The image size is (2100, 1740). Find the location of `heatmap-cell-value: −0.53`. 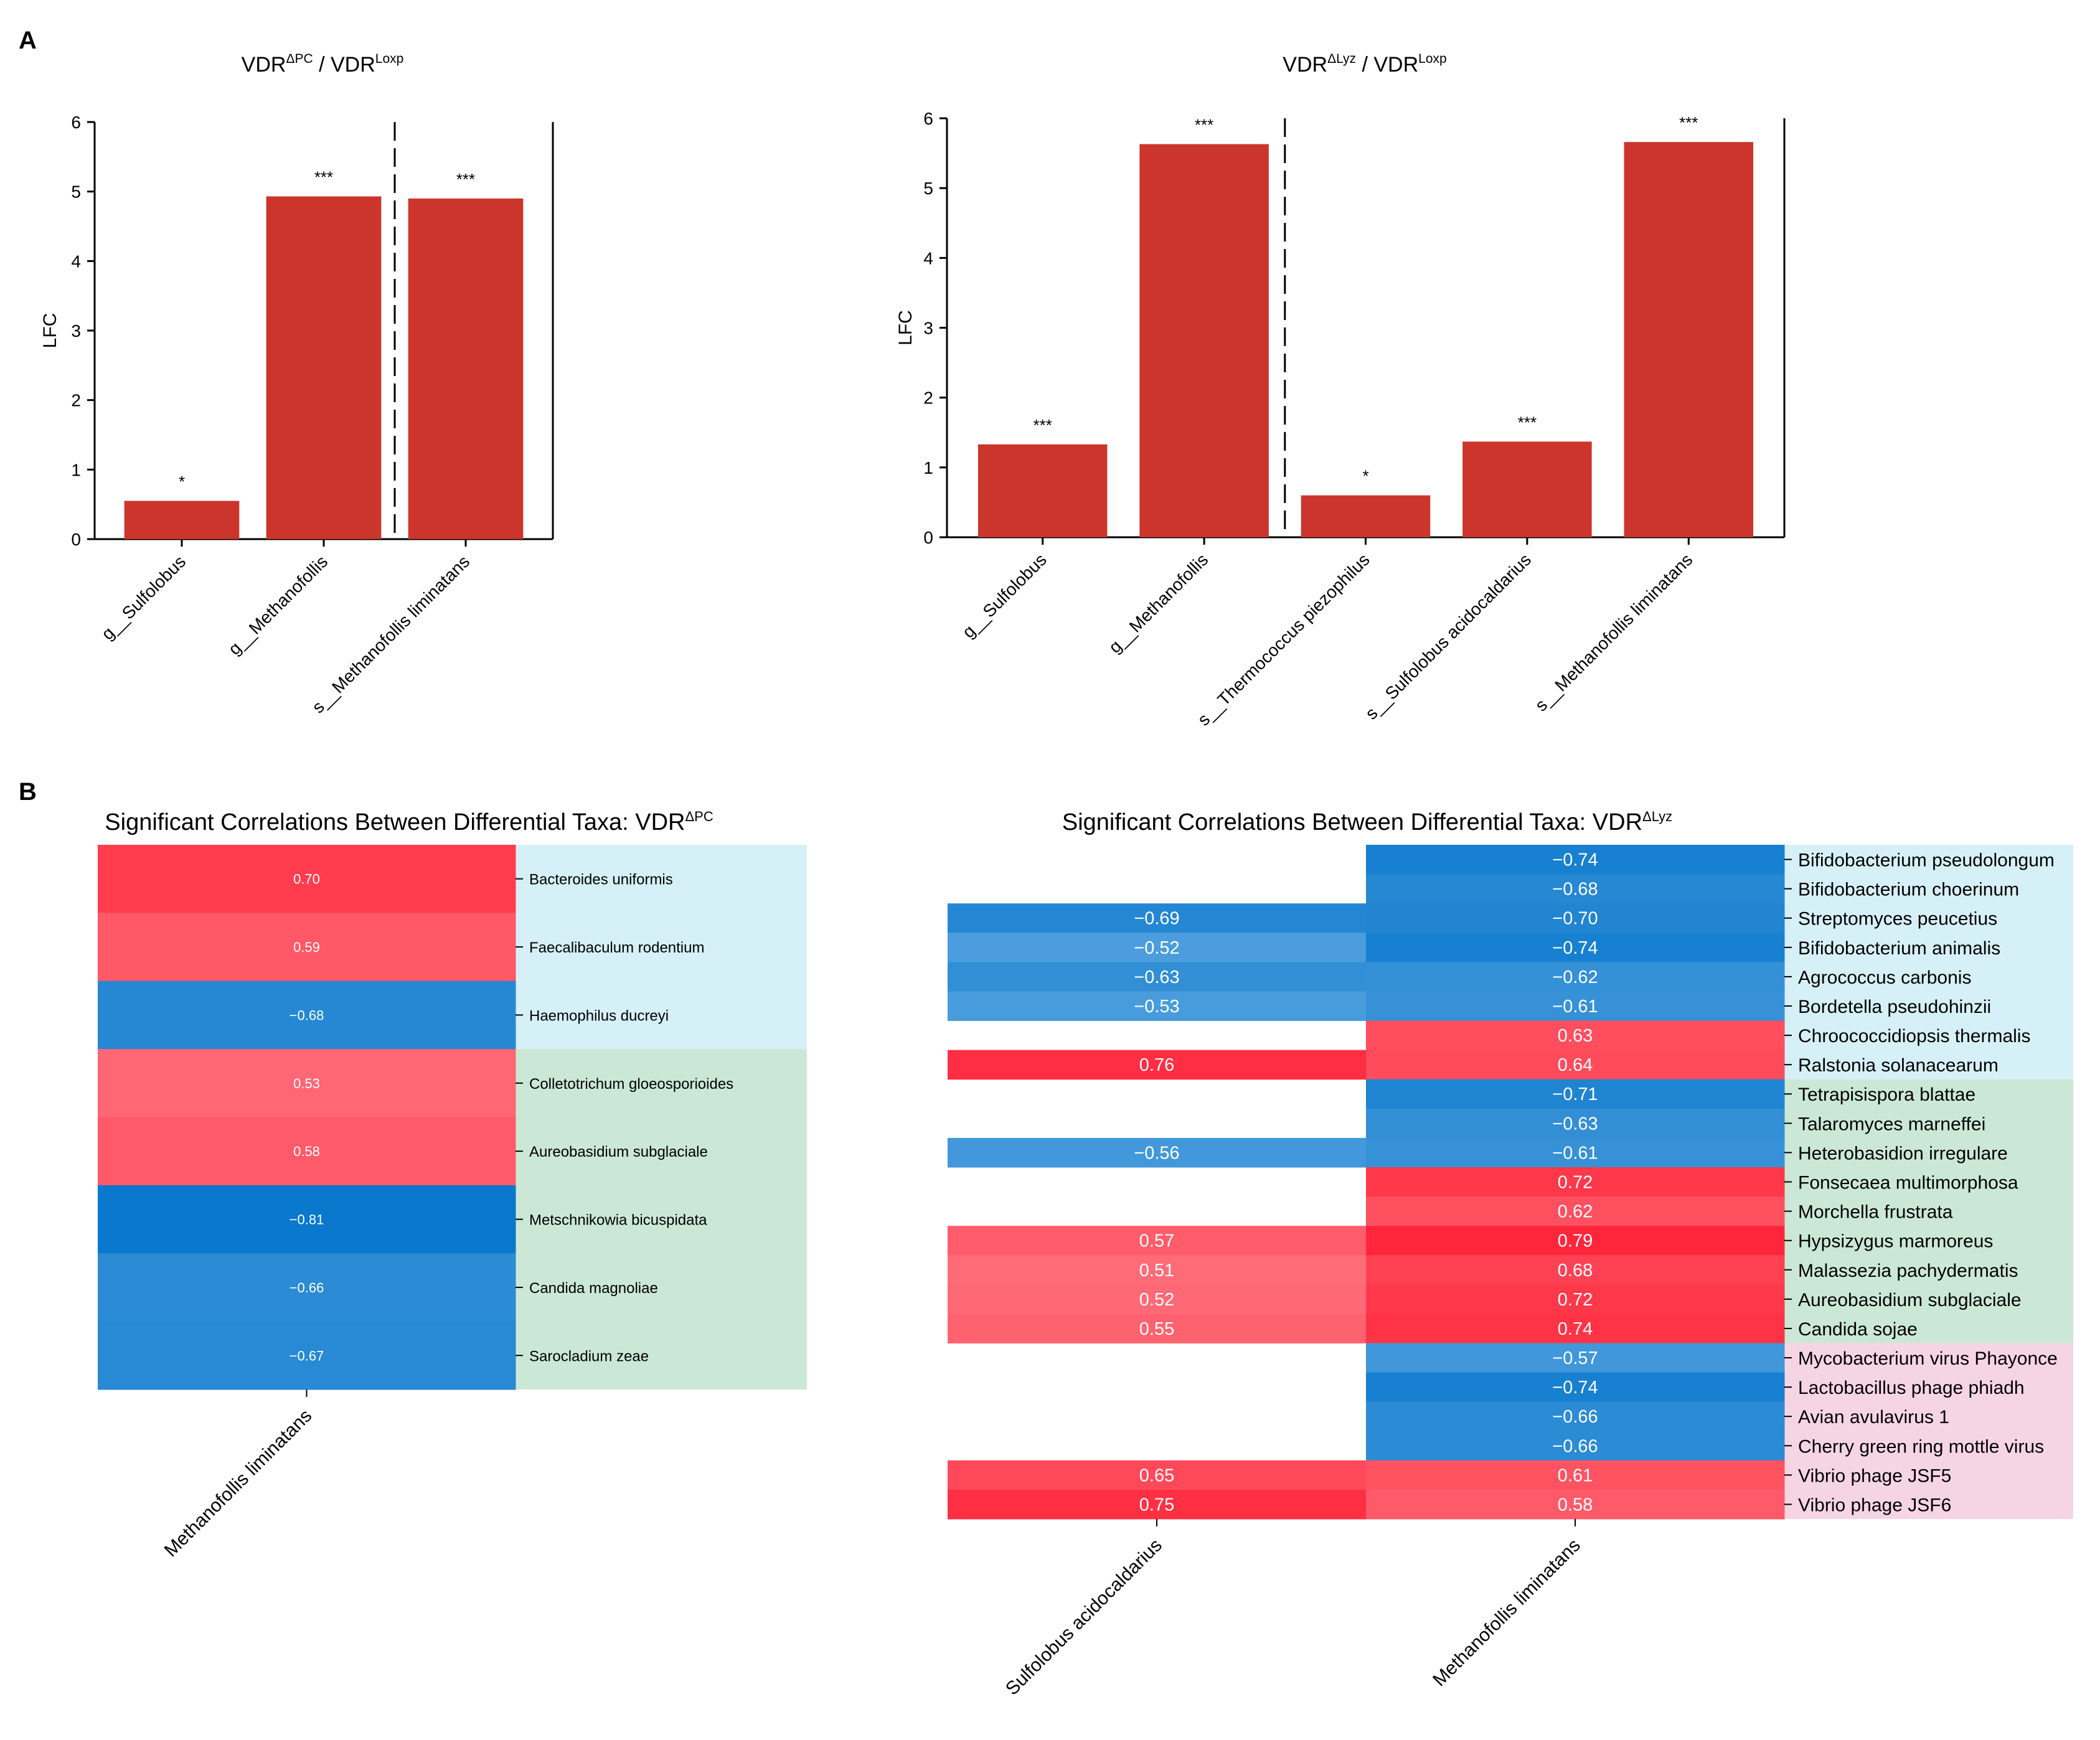

heatmap-cell-value: −0.53 is located at coordinates (1156, 1007).